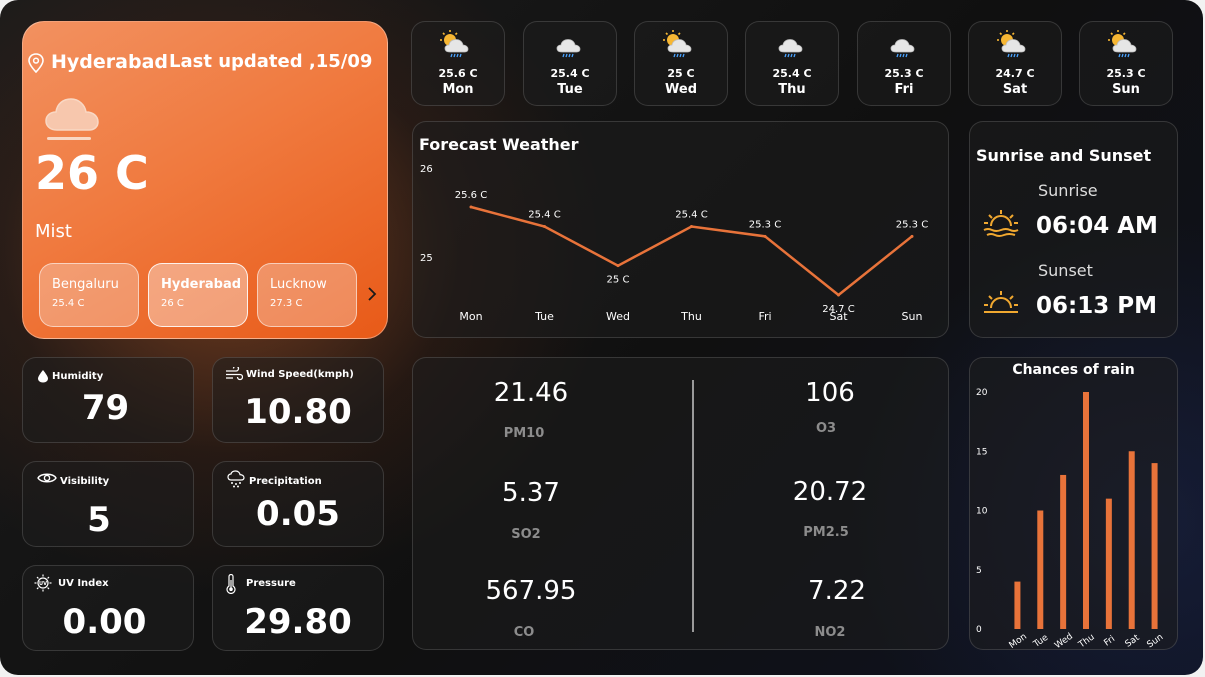 The width and height of the screenshot is (1205, 677). Describe the element at coordinates (298, 284) in the screenshot. I see `city-chip-name: Lucknow` at that location.